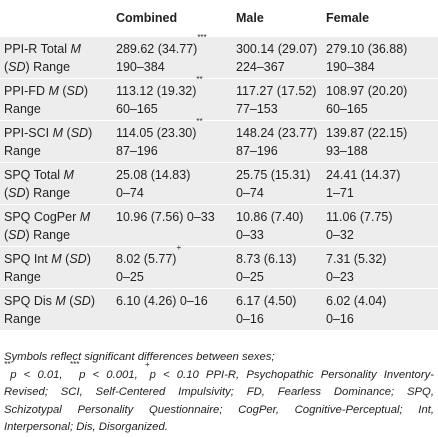 This screenshot has width=438, height=437. Describe the element at coordinates (363, 175) in the screenshot. I see `text-segment: 24.41 (14.37)` at that location.